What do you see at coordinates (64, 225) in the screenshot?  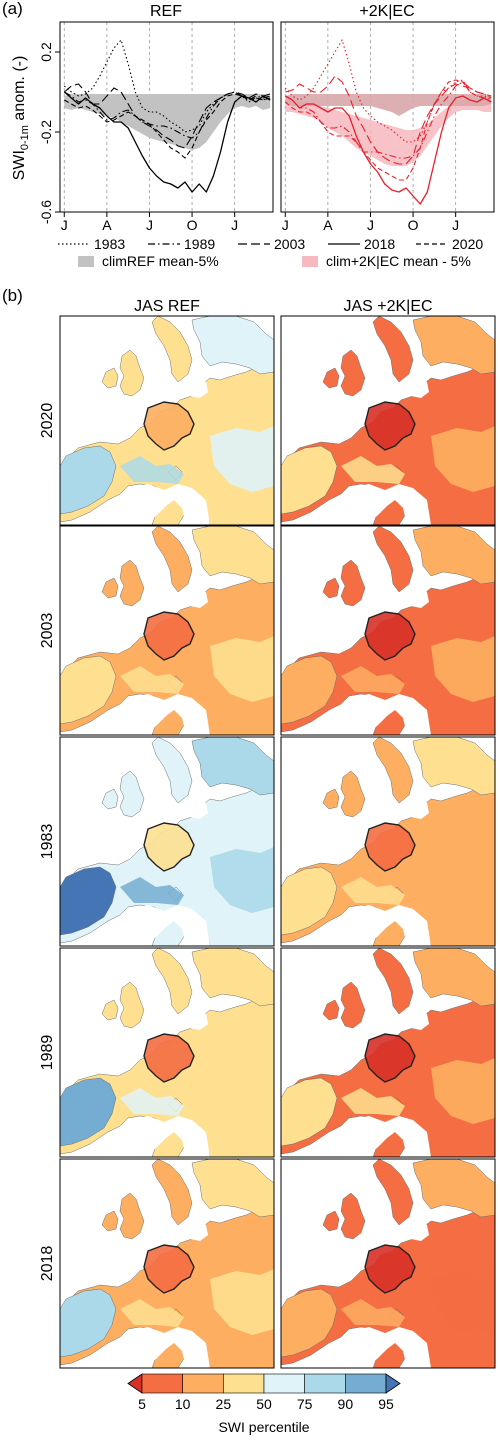 I see `x-tick-label-ref-0: J` at bounding box center [64, 225].